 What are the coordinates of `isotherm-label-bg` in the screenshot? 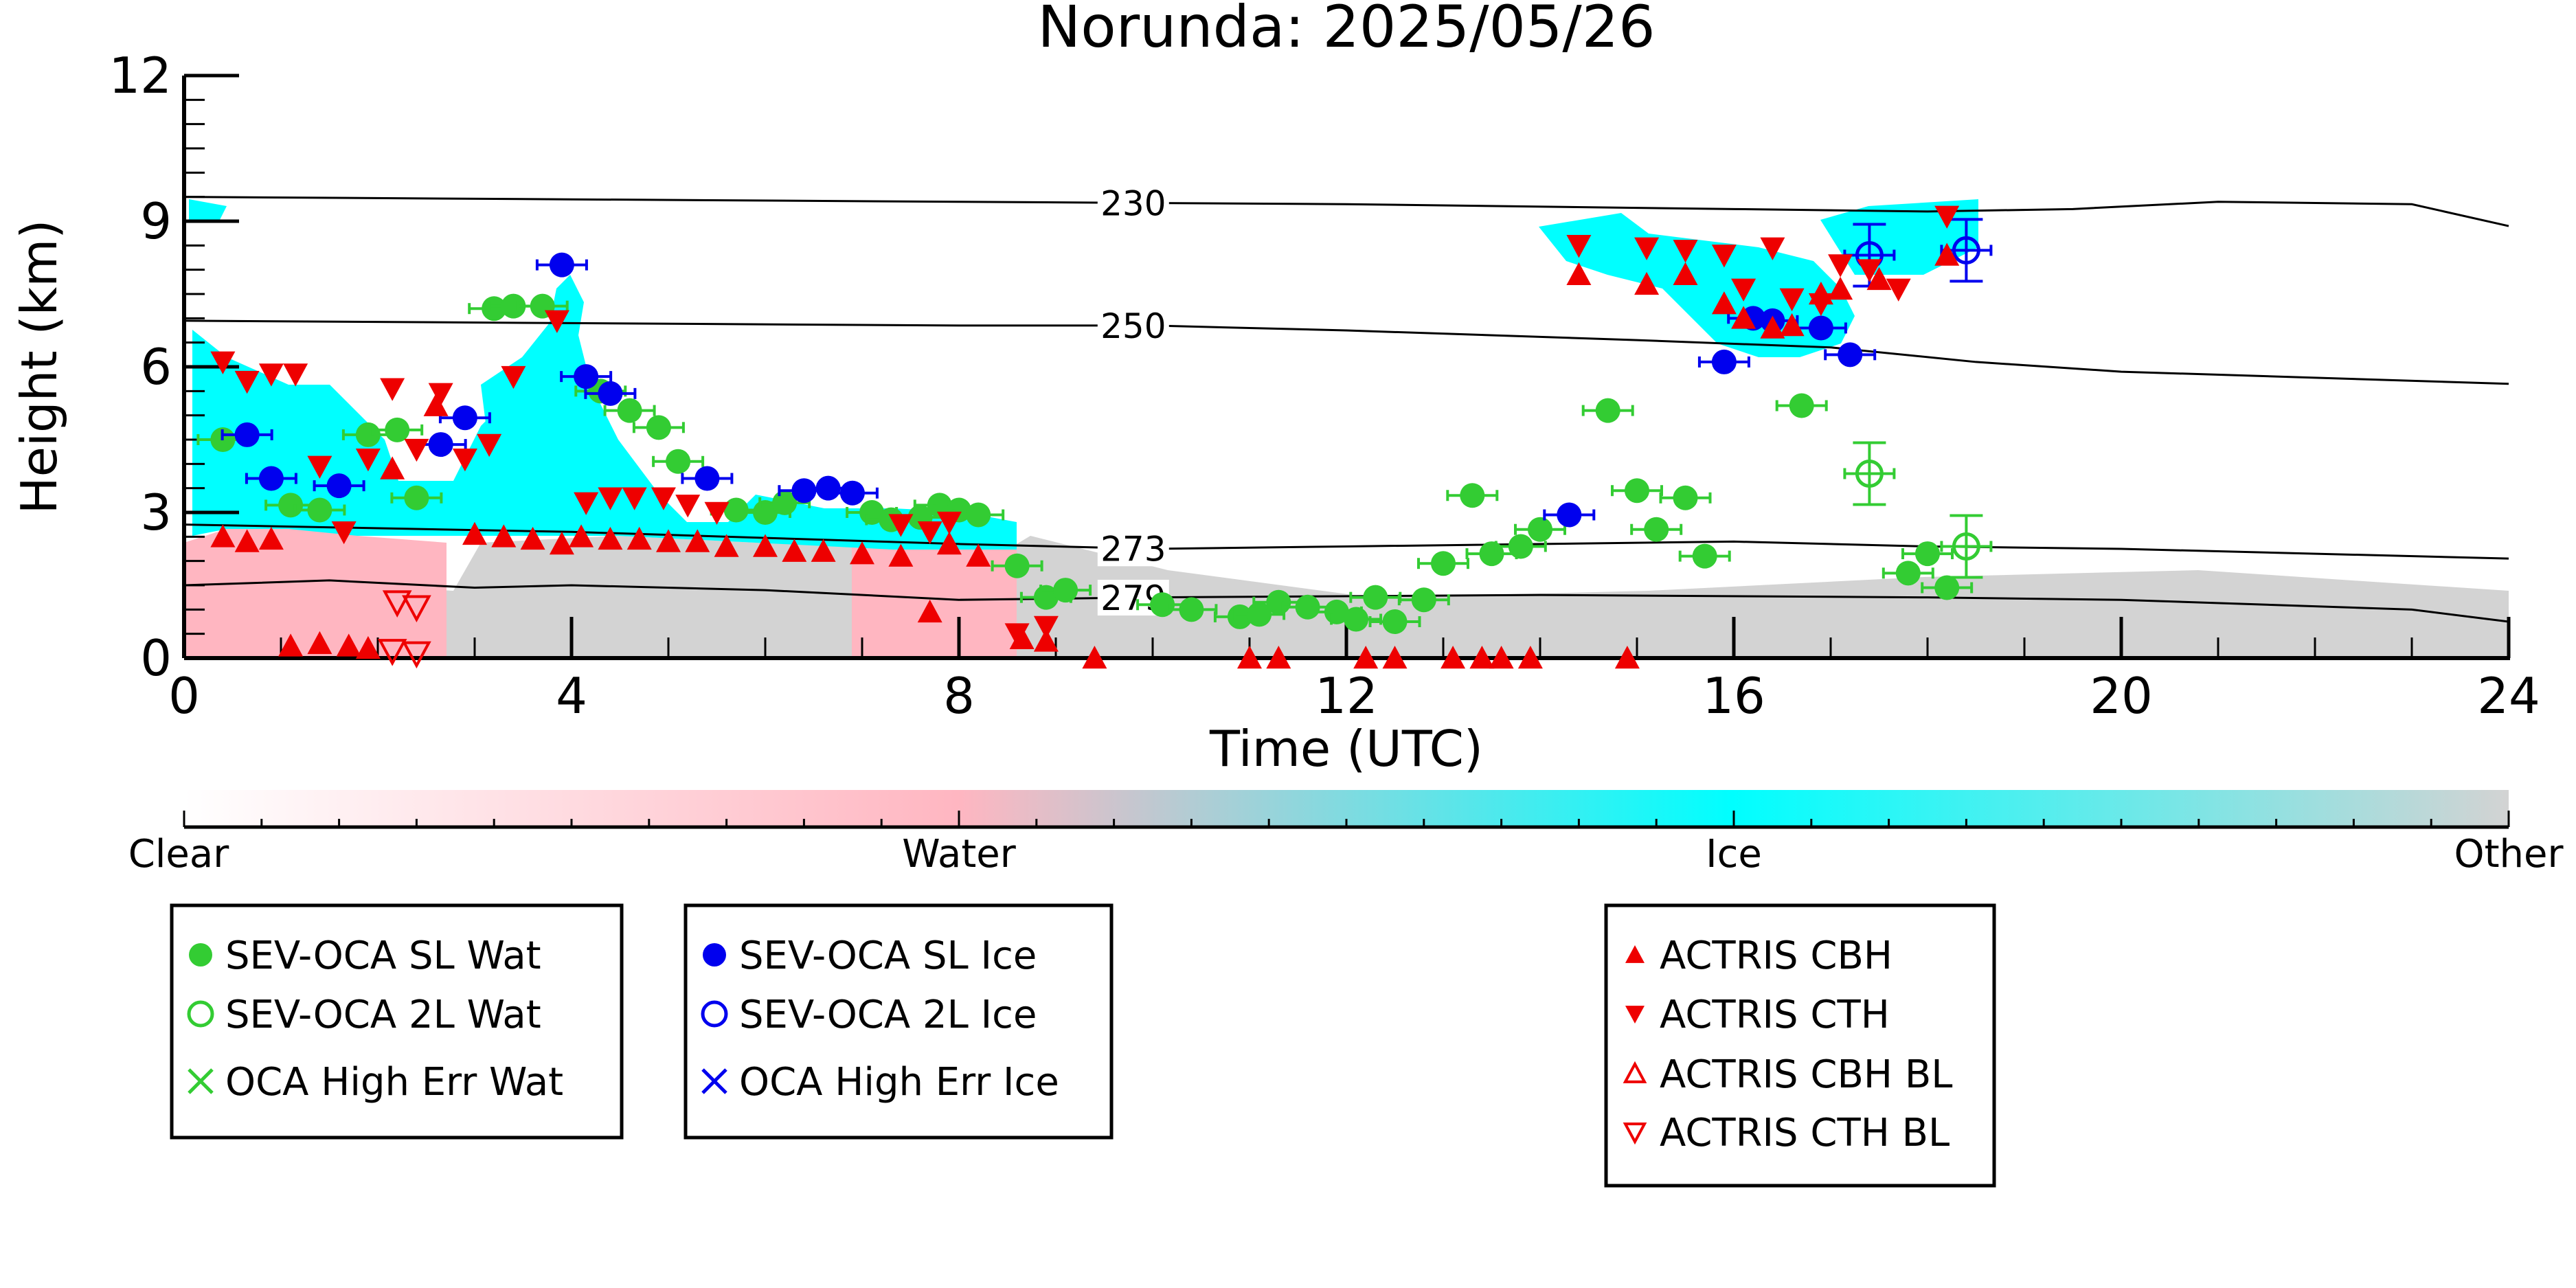 It's located at (1133, 548).